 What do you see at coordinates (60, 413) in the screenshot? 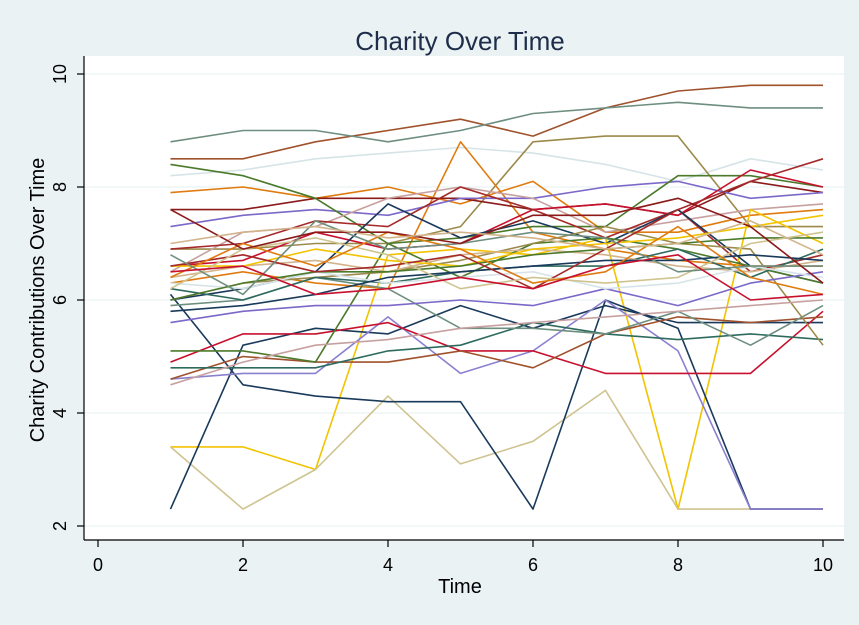
I see `y-tick-label: 4` at bounding box center [60, 413].